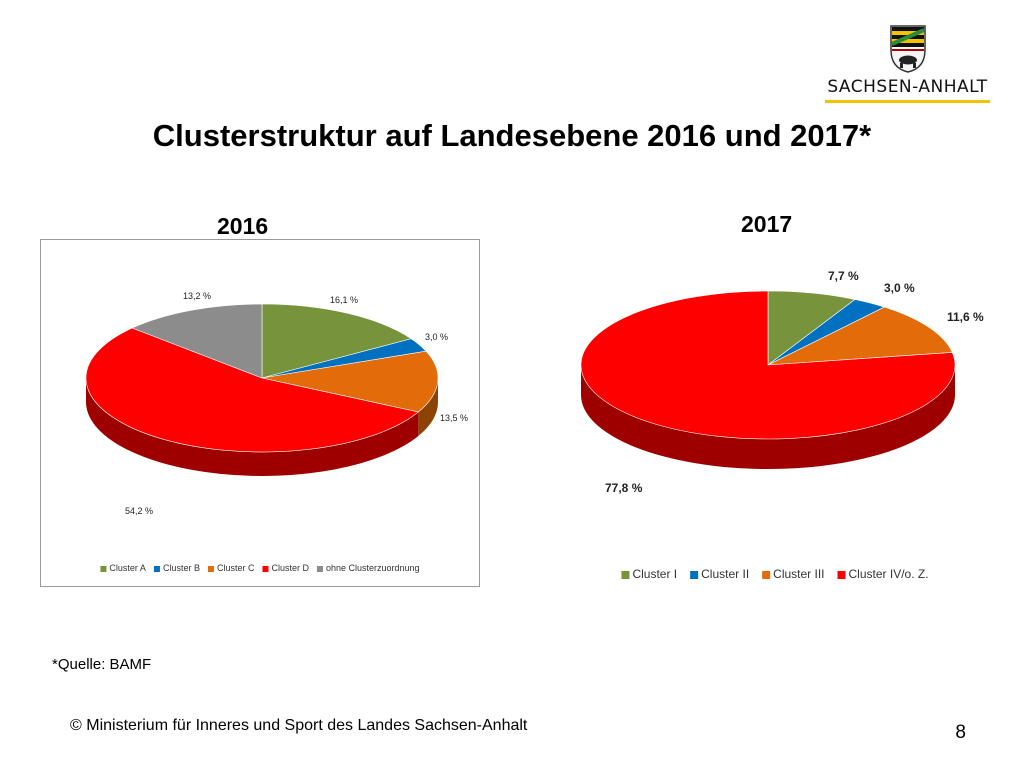  I want to click on pie-slice-cluster-a, so click(336, 341).